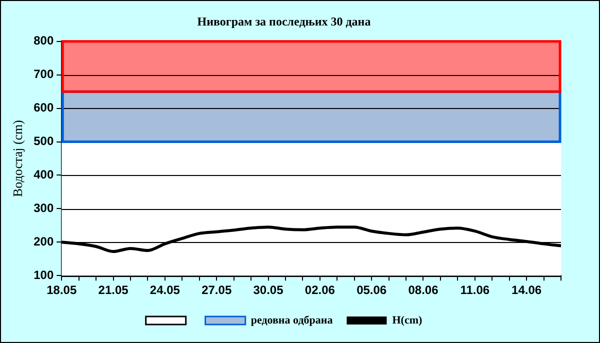 Image resolution: width=600 pixels, height=343 pixels. I want to click on x-tick-label: 11.06, so click(475, 290).